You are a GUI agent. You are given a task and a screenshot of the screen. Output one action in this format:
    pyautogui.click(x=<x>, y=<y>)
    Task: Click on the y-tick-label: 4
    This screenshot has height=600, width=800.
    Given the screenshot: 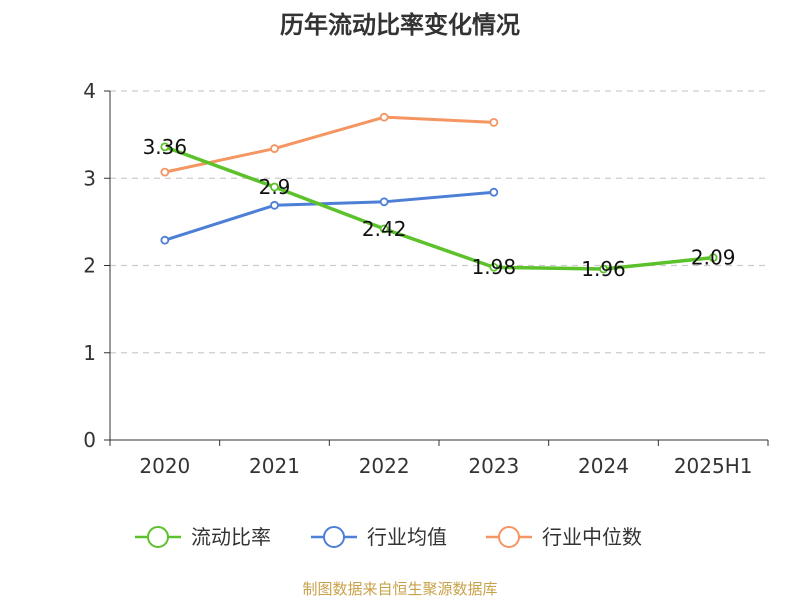 What is the action you would take?
    pyautogui.click(x=89, y=91)
    